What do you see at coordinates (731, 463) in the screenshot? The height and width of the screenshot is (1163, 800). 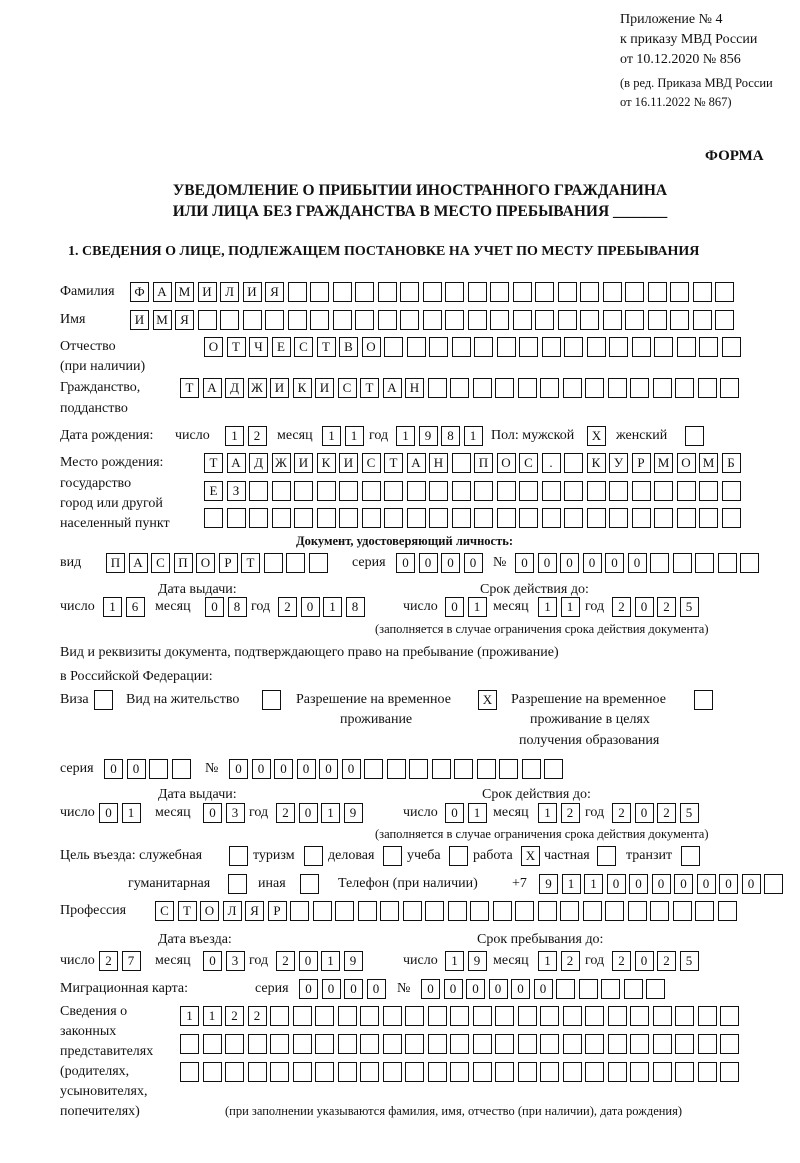 I see `char-cell: Б` at bounding box center [731, 463].